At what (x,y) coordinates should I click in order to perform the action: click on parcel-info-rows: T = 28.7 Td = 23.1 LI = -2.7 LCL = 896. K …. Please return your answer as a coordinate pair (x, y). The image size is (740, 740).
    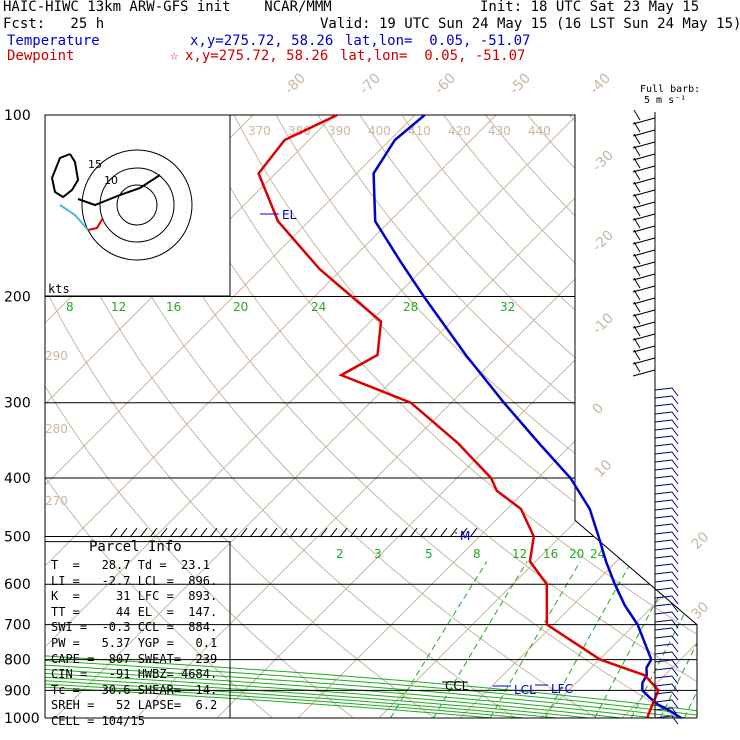
    Looking at the image, I should click on (141, 644).